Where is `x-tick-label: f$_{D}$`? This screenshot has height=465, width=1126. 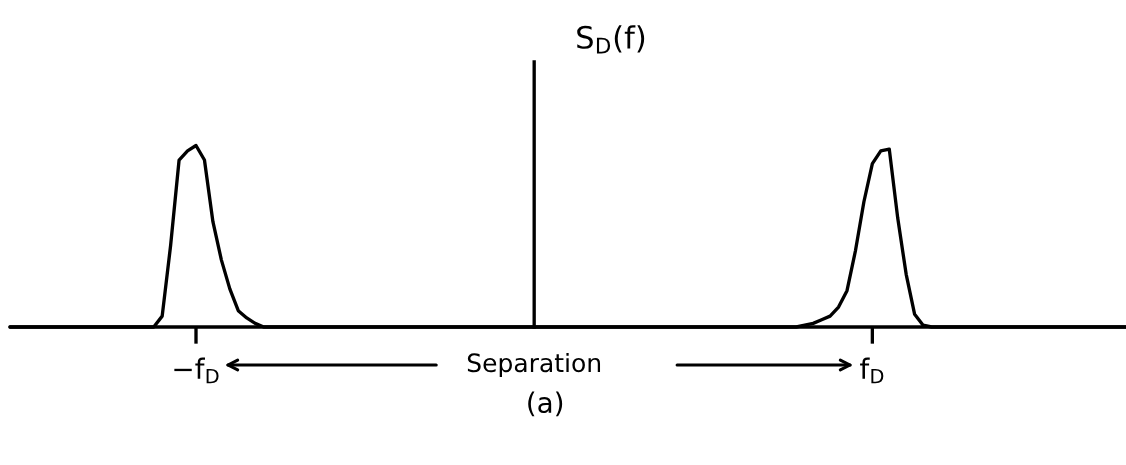 x-tick-label: f$_{D}$ is located at coordinates (872, 370).